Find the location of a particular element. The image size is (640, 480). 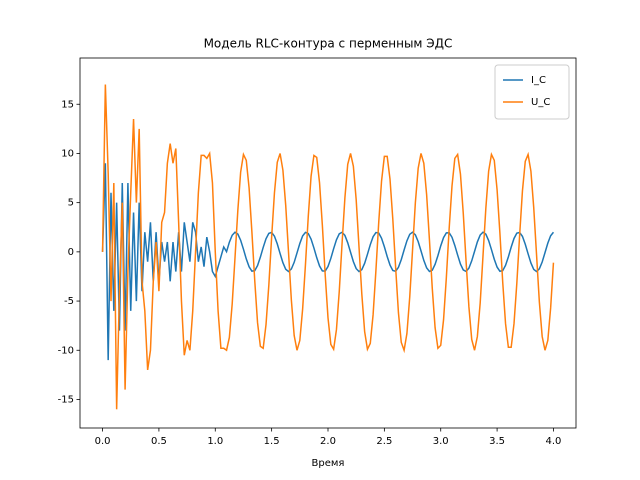

y-tick-label: -5 is located at coordinates (69, 301).